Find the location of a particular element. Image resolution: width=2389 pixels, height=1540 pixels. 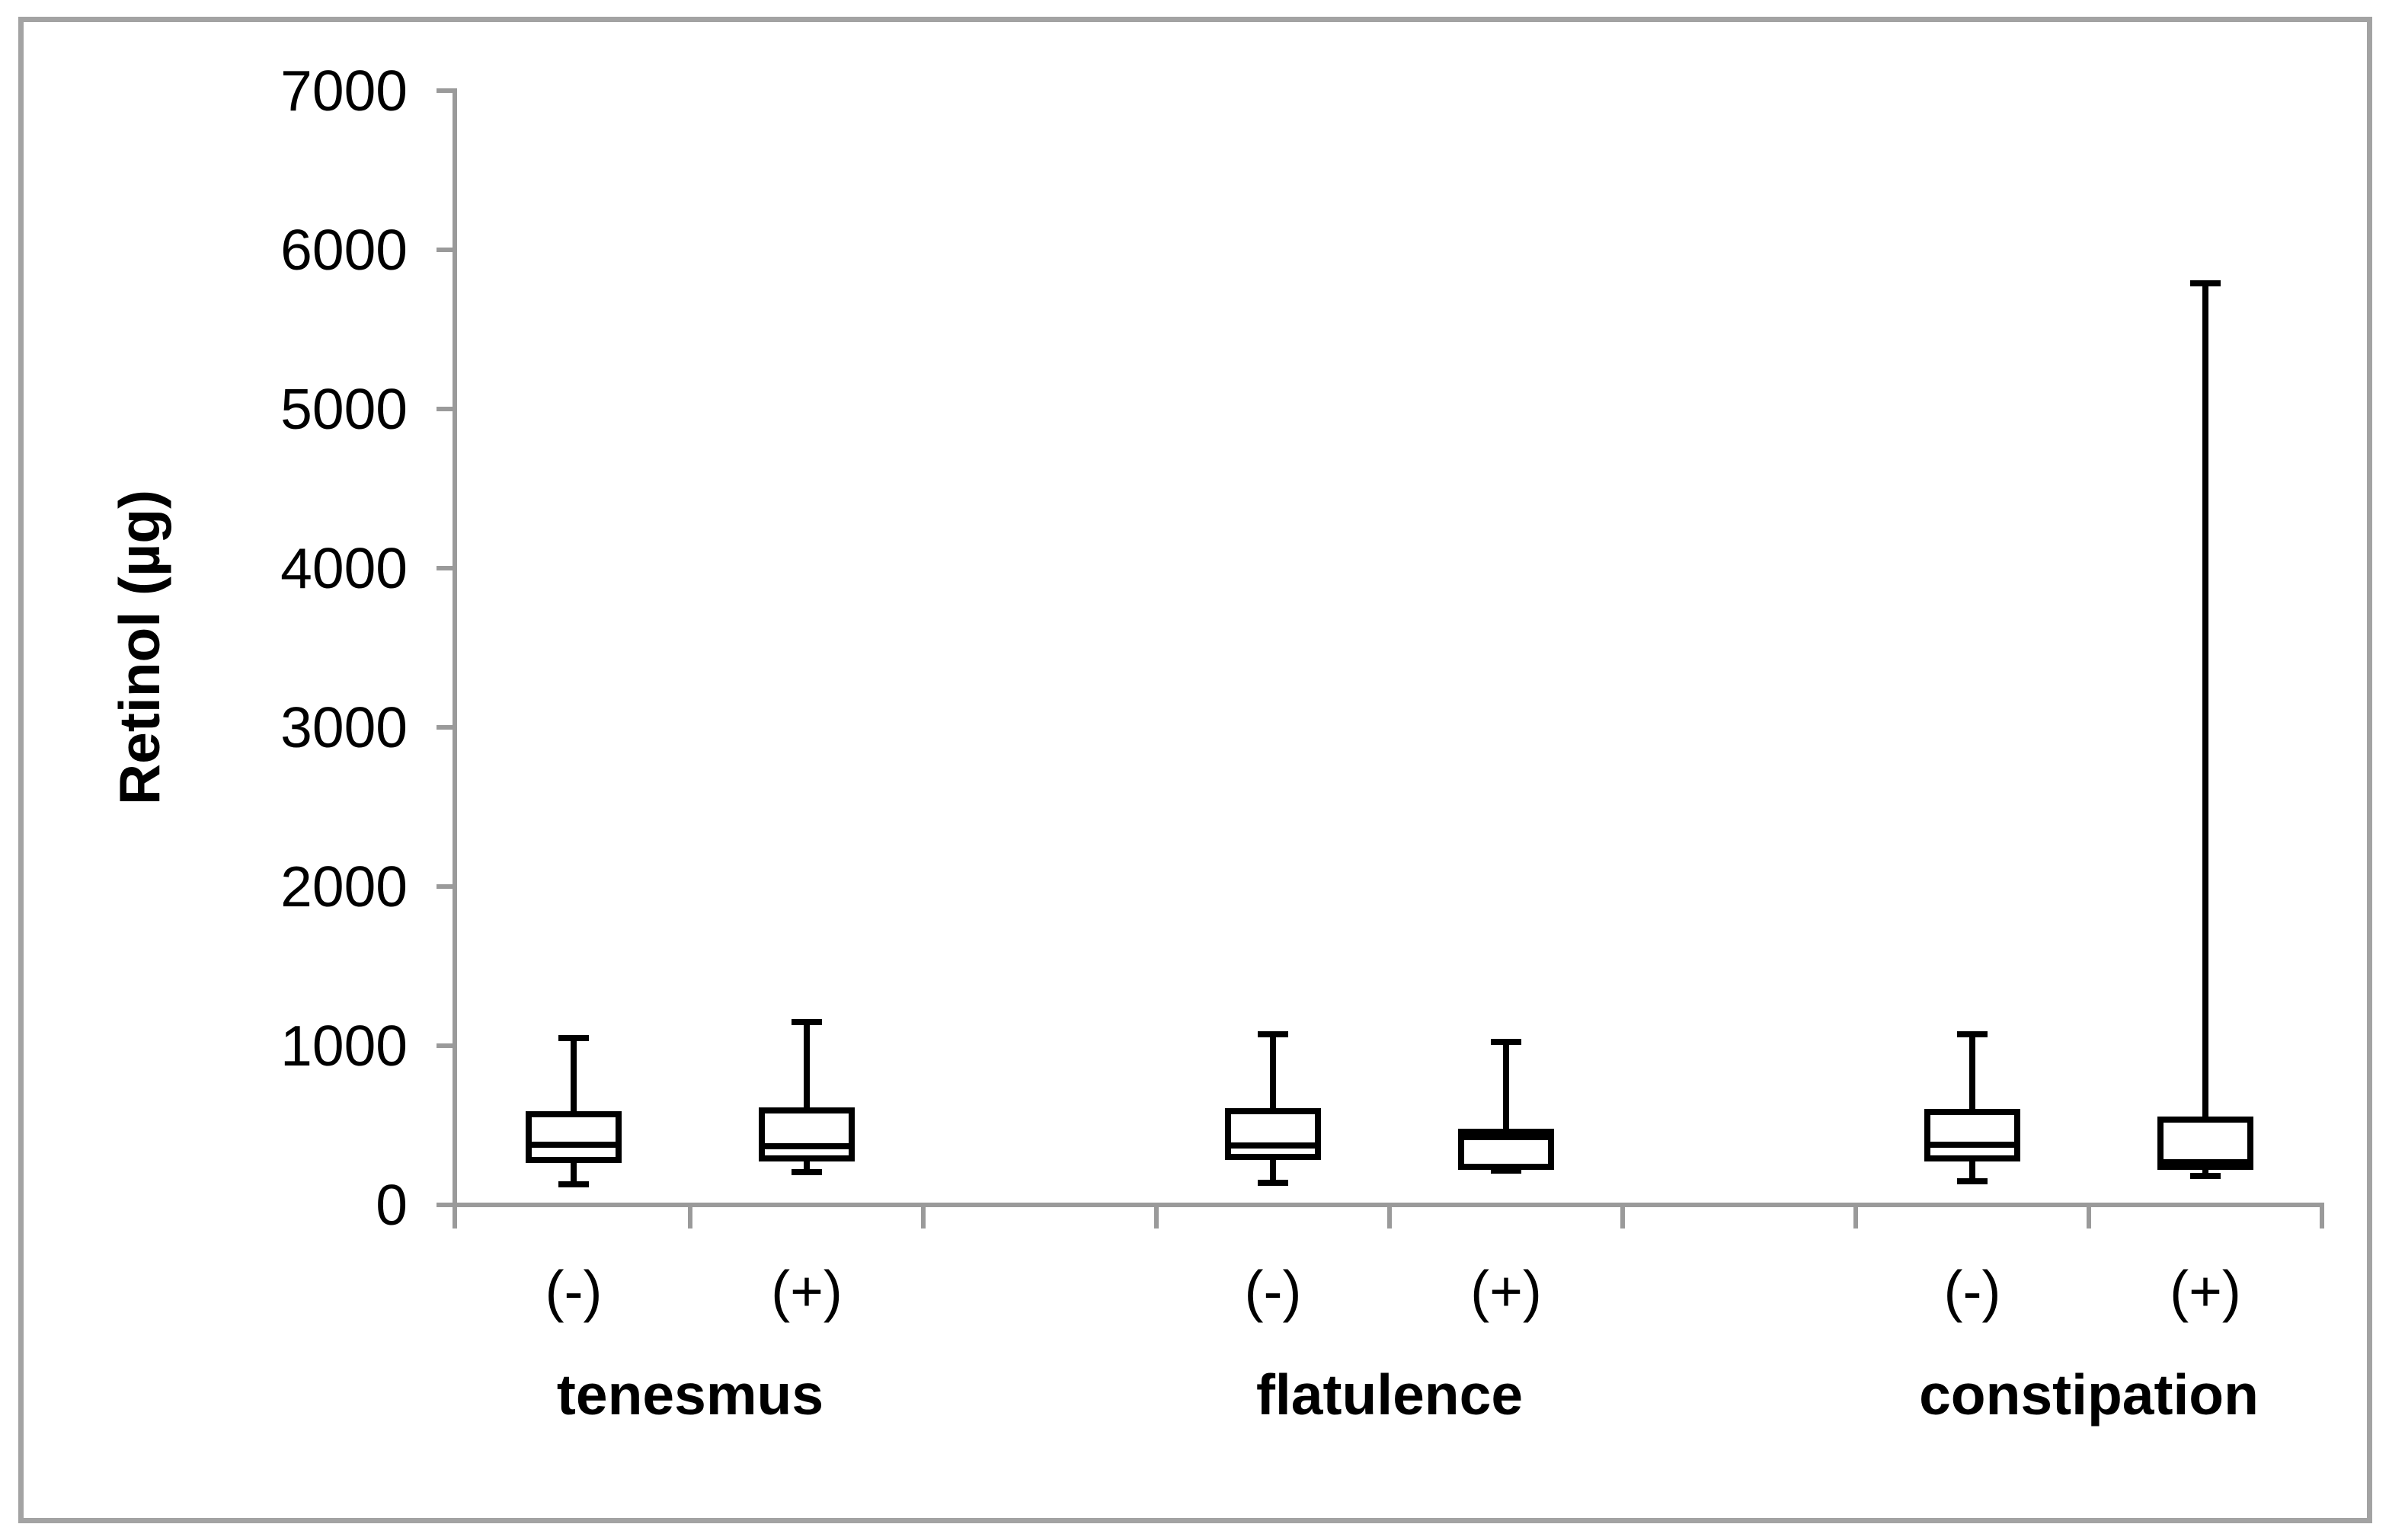

y-tick-label: 5000 is located at coordinates (344, 409).